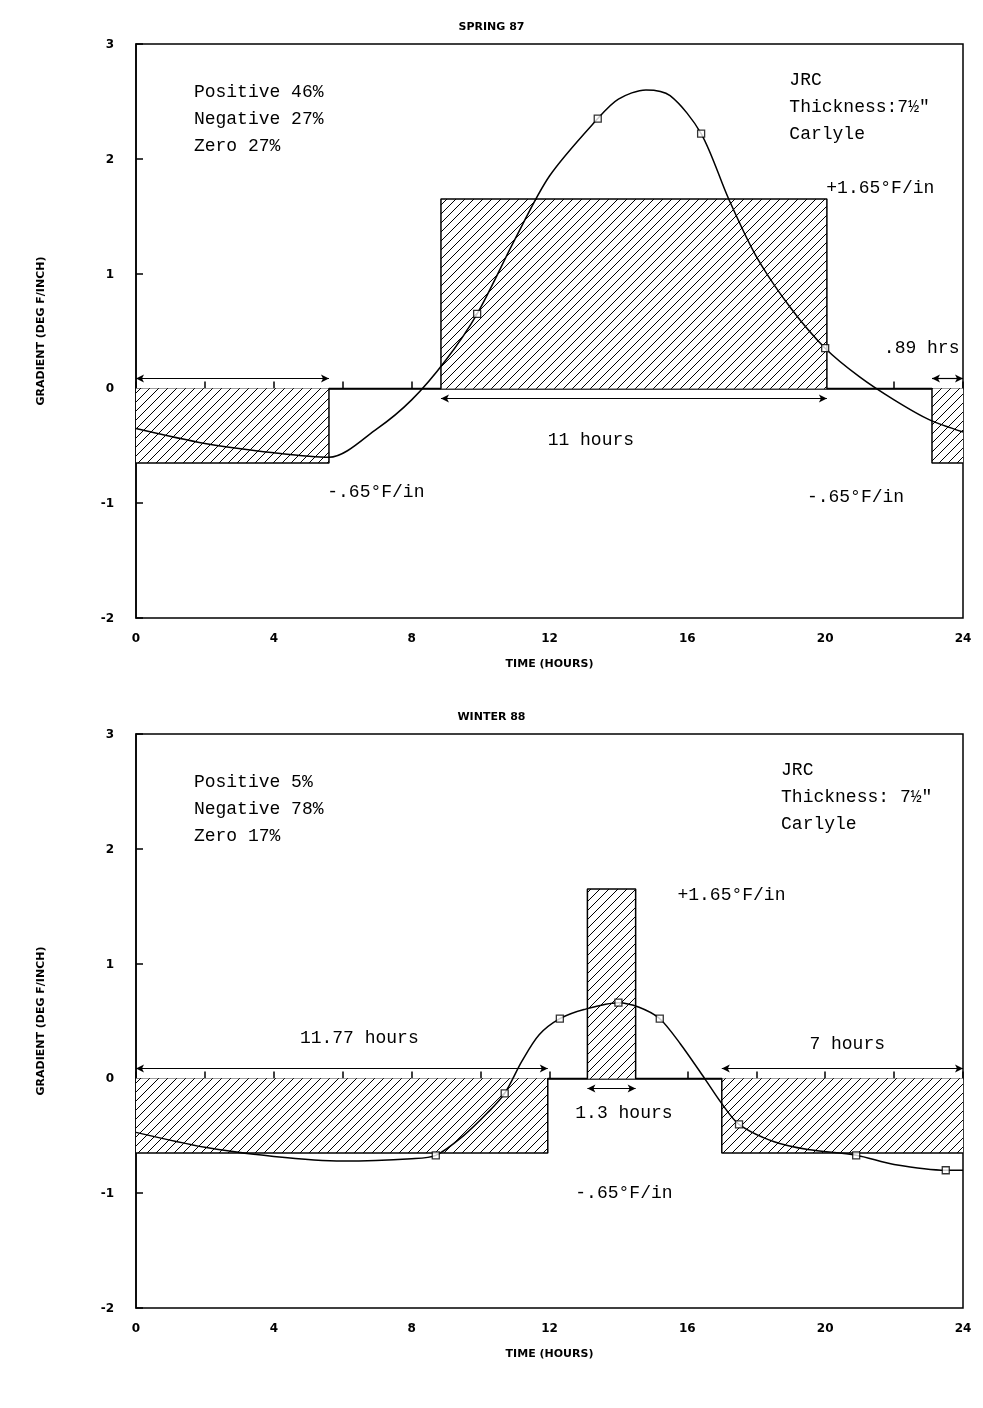 The image size is (983, 1408). Describe the element at coordinates (258, 808) in the screenshot. I see `annotation: Positive 5% Negative 78% Zero 17%` at that location.